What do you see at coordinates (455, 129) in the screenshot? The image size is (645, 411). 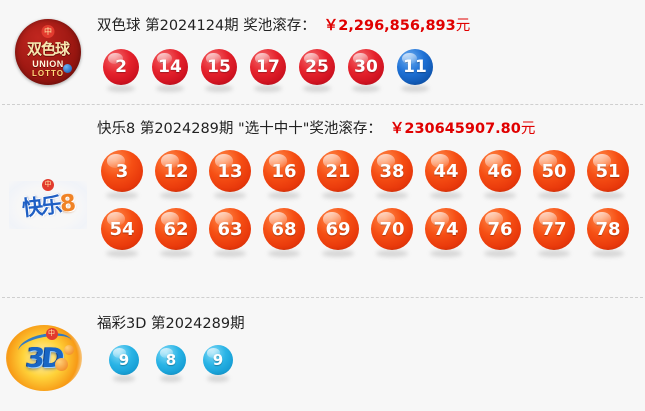 I see `kuaile8-jackpot-amount: ￥230645907.80` at bounding box center [455, 129].